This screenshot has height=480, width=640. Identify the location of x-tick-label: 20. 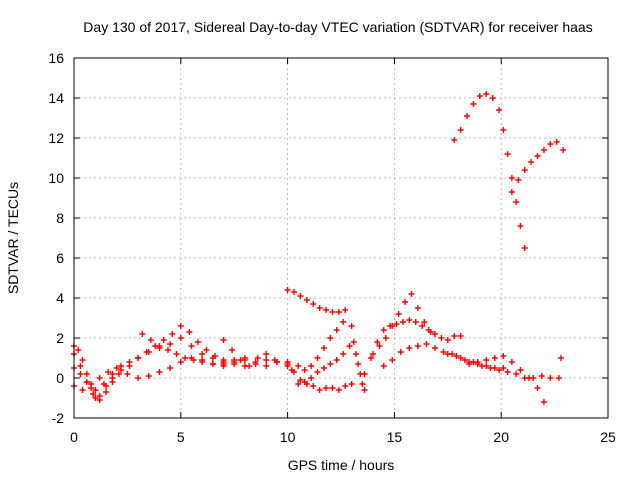
(501, 437).